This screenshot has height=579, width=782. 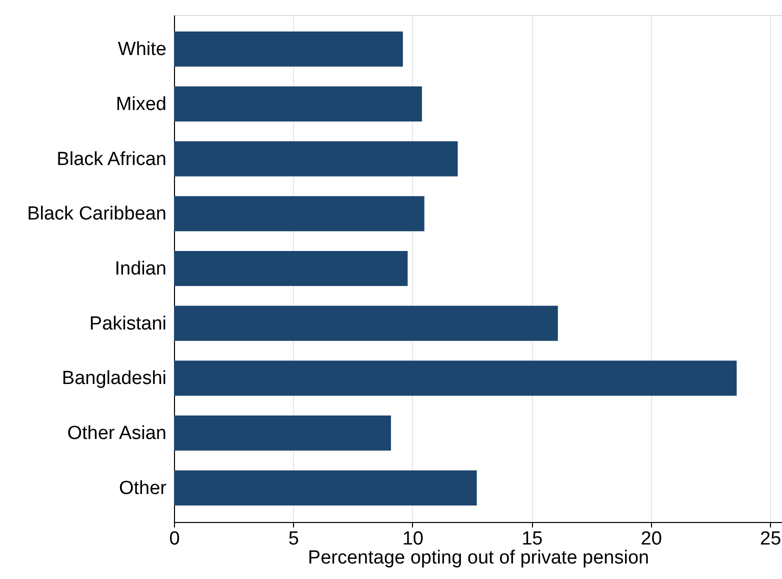 What do you see at coordinates (111, 159) in the screenshot?
I see `y-tick-label: Black African` at bounding box center [111, 159].